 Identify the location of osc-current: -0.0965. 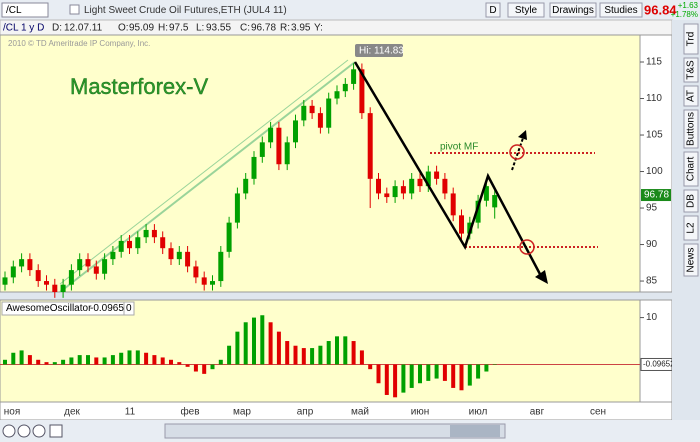
(107, 308).